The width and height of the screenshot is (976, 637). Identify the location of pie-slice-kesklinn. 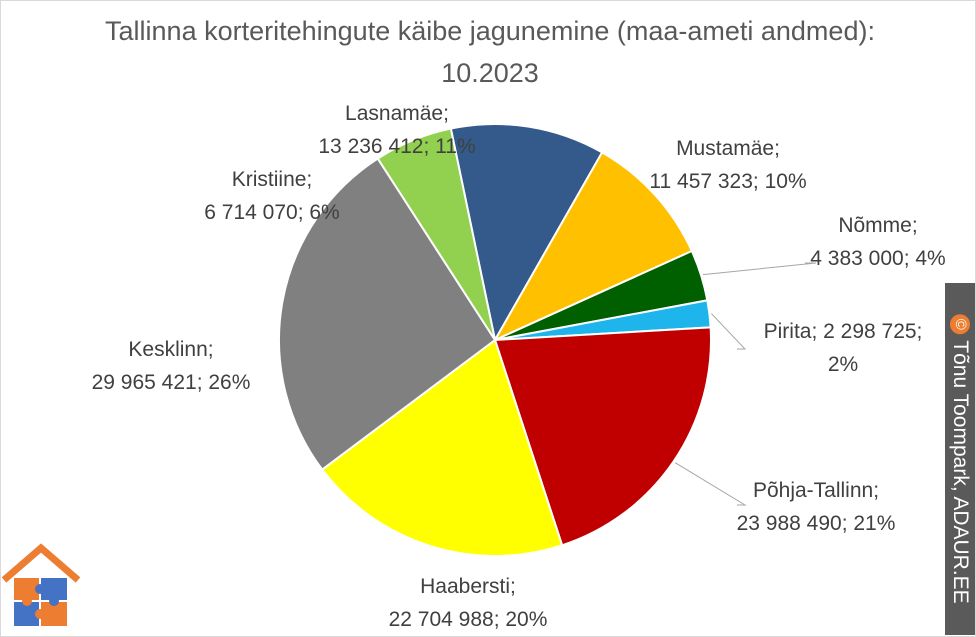
(387, 314).